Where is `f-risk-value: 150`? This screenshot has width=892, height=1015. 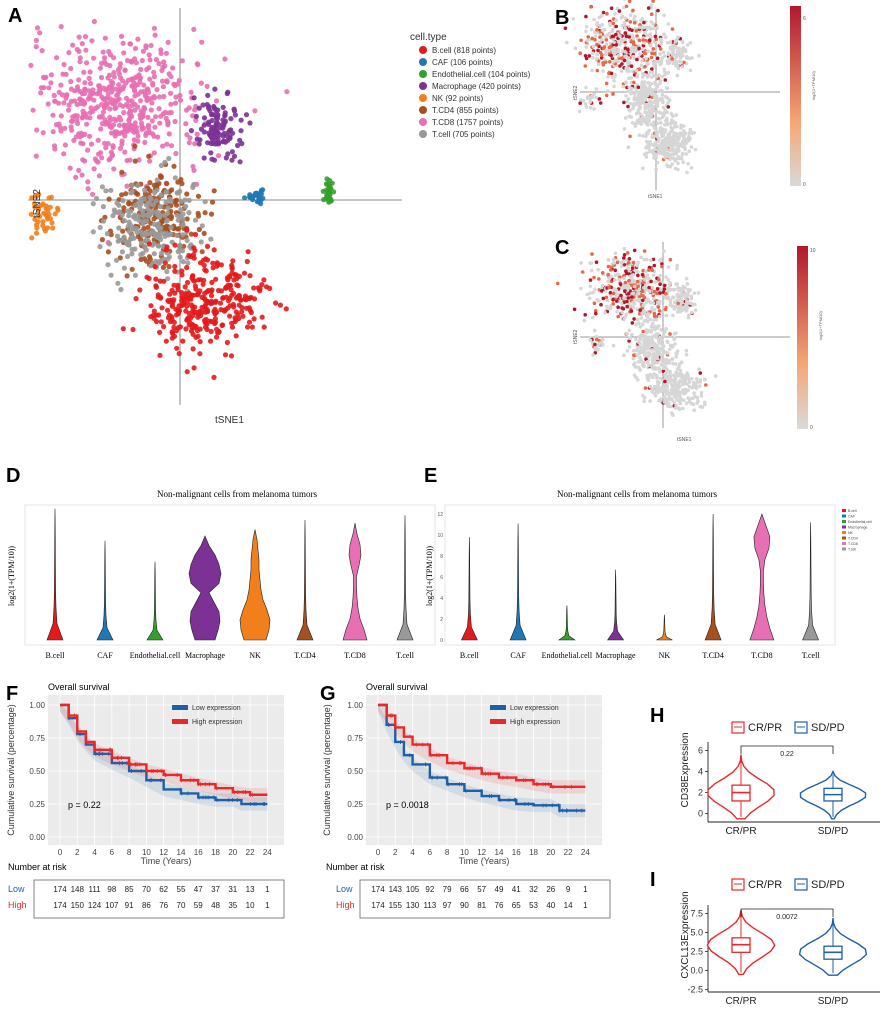
f-risk-value: 150 is located at coordinates (78, 905).